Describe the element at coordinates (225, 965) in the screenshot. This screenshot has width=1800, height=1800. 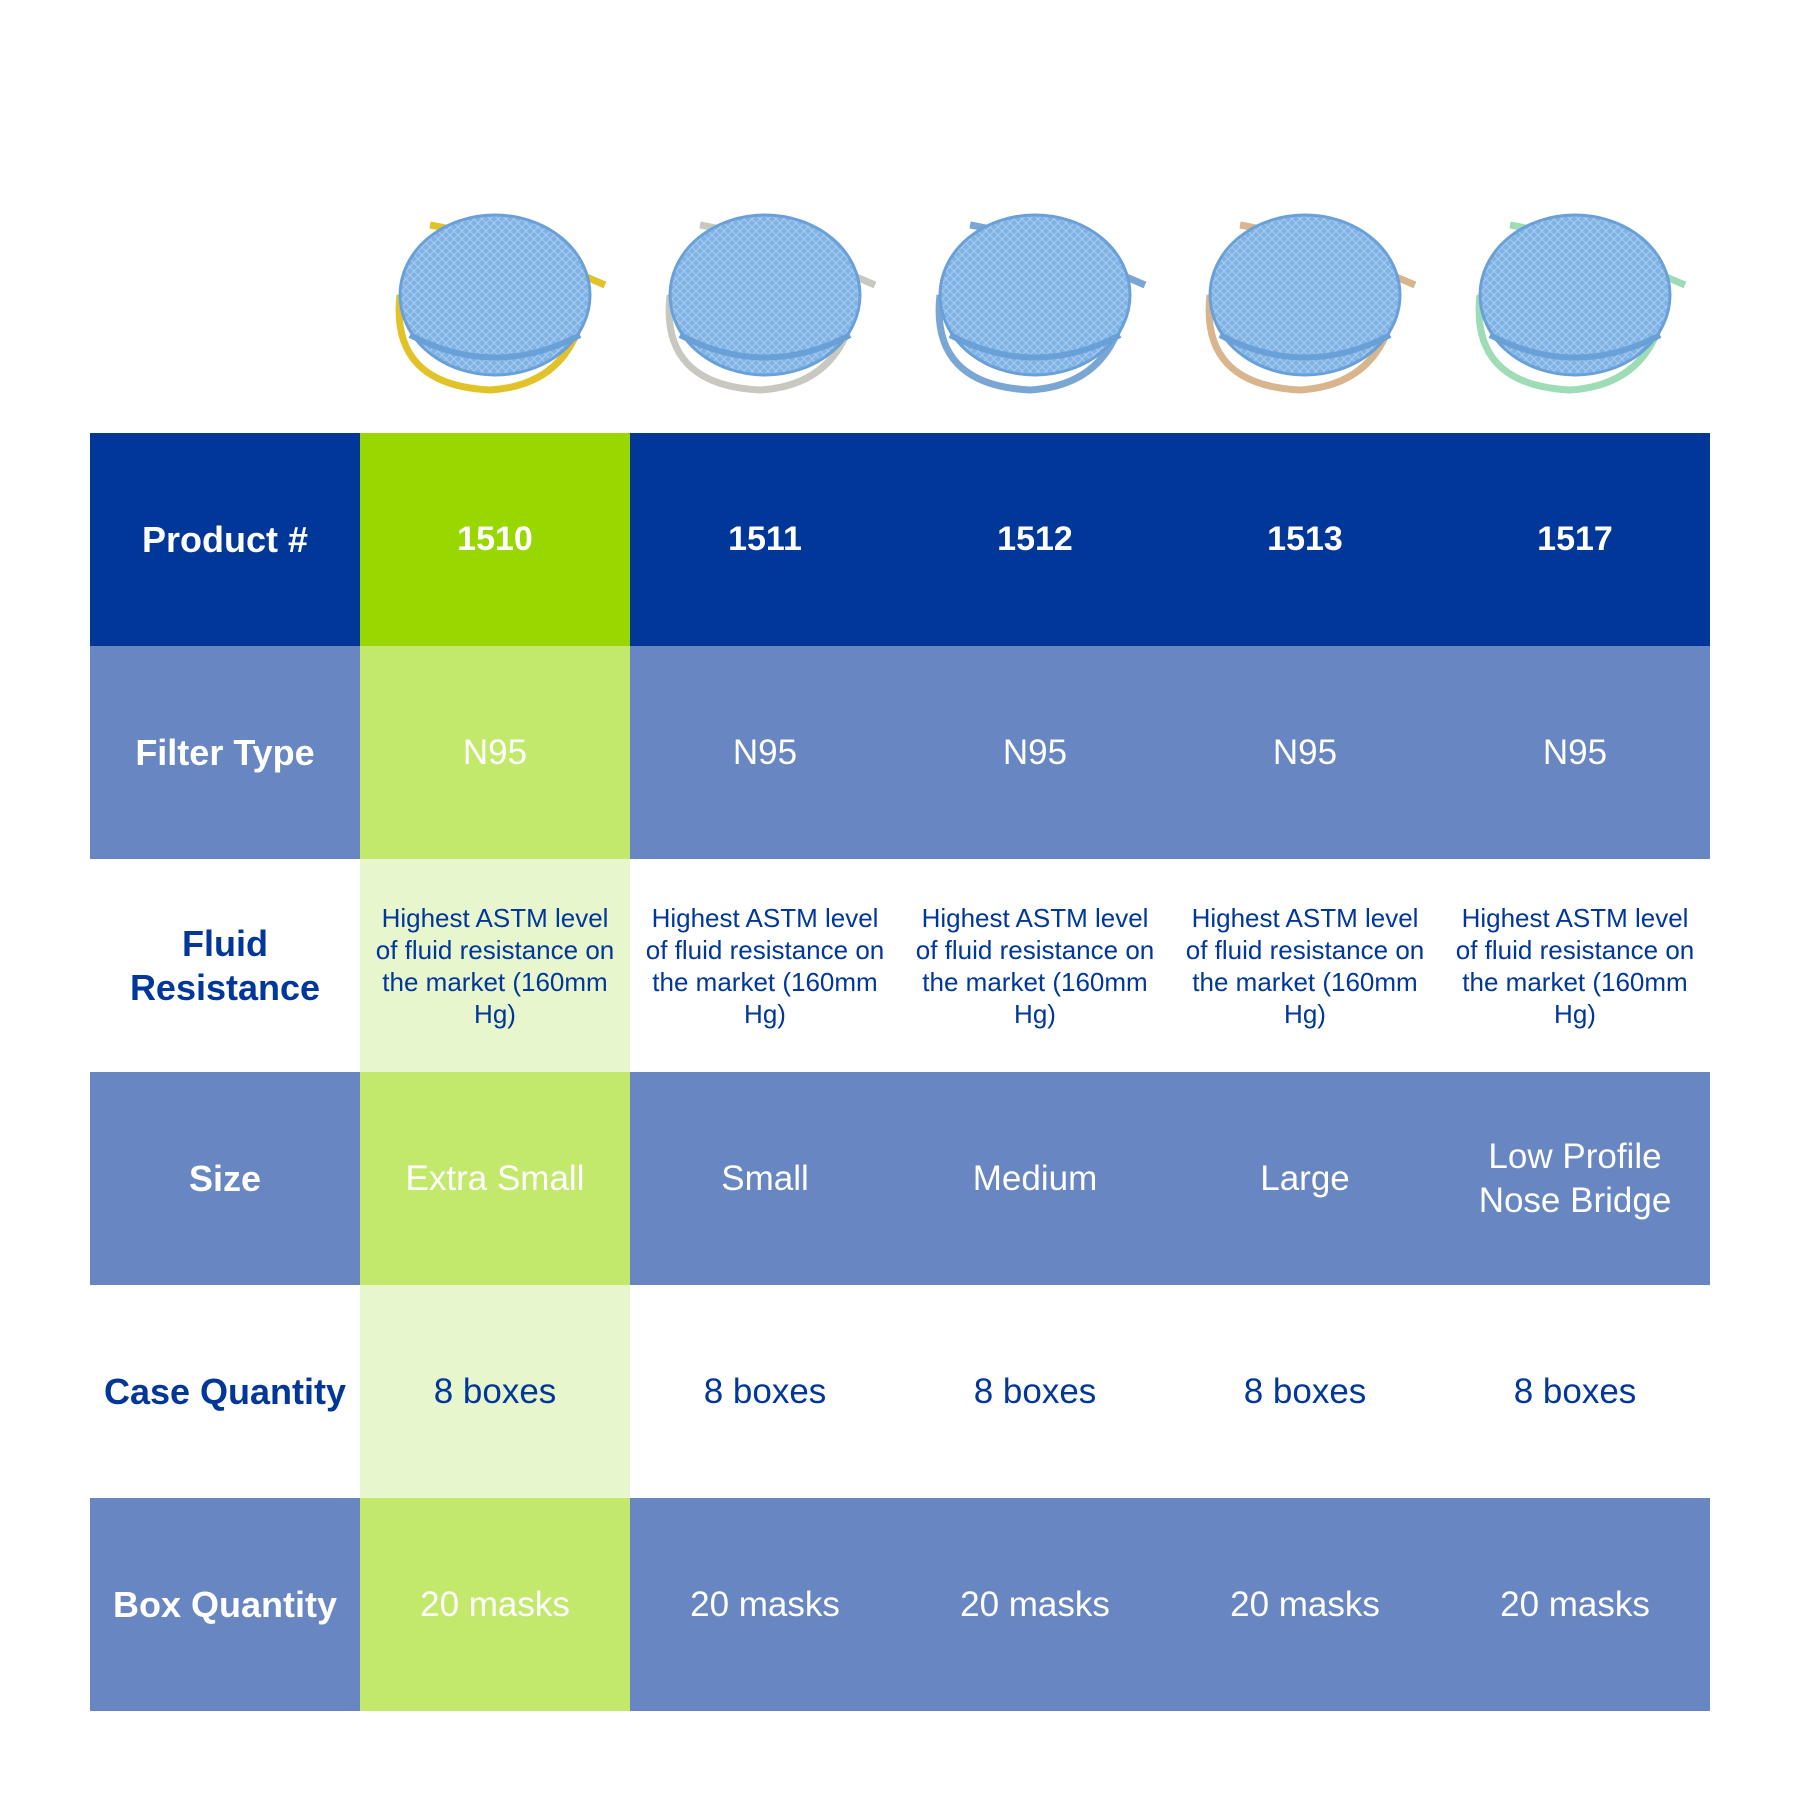
I see `row-label-fluid: Fluid Resistance` at that location.